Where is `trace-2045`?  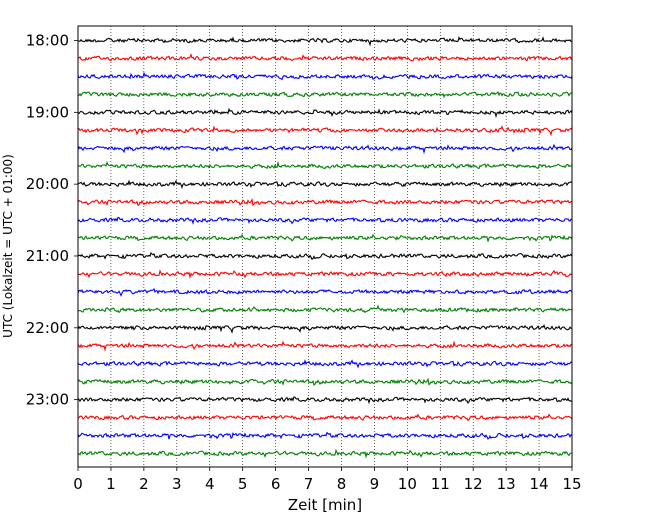
trace-2045 is located at coordinates (325, 237).